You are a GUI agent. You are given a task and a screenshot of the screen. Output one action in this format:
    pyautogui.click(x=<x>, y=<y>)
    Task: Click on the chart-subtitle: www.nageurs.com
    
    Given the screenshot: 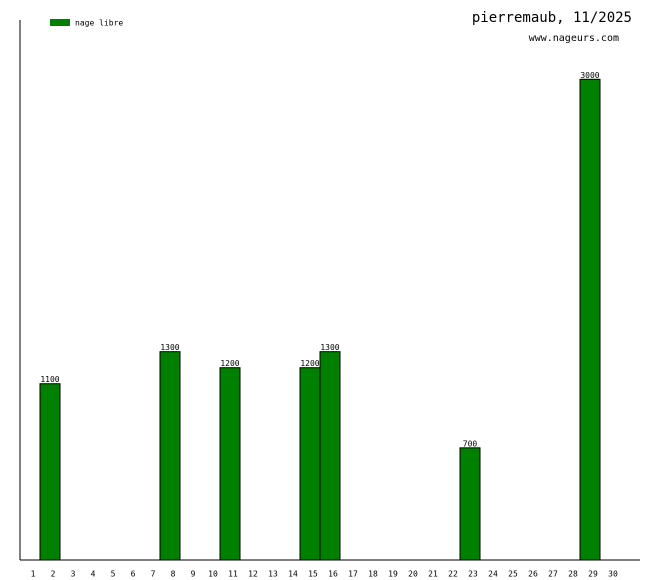 What is the action you would take?
    pyautogui.click(x=574, y=38)
    